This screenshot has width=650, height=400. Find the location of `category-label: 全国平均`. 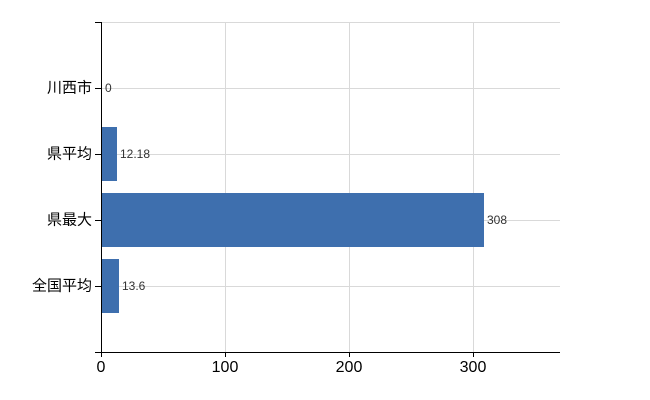

category-label: 全国平均 is located at coordinates (61, 286).